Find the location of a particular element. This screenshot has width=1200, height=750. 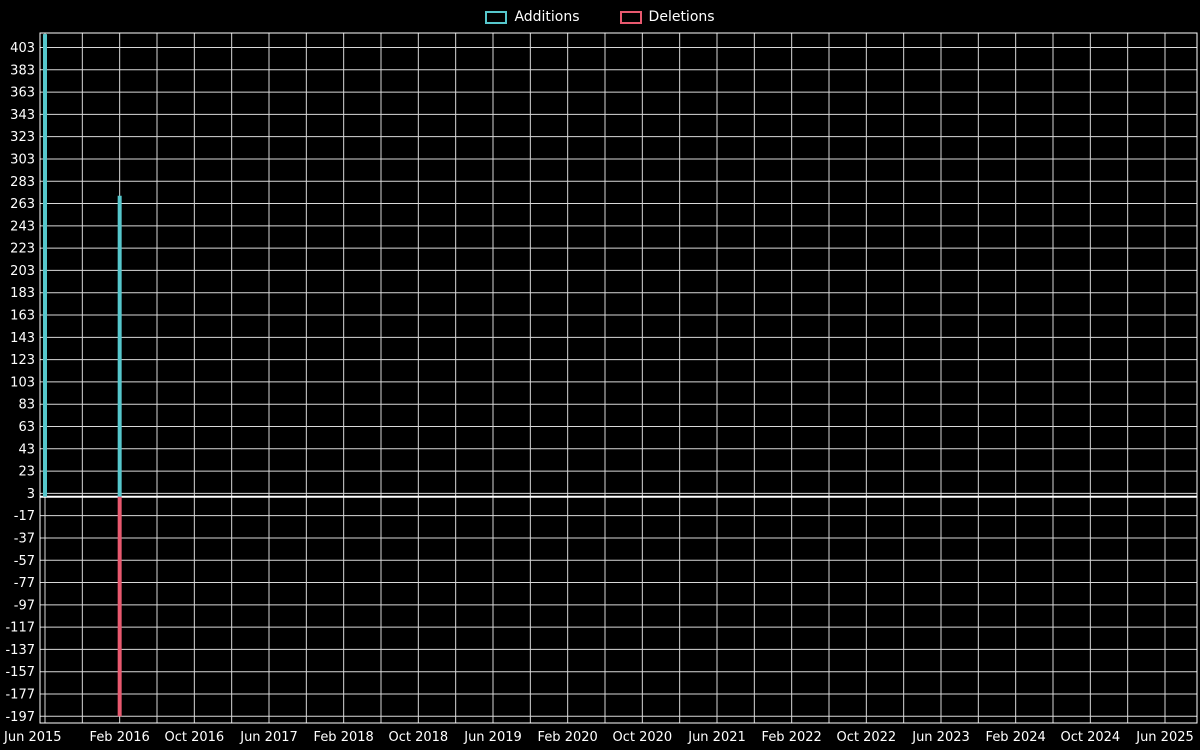

x-tick-label: Feb 2016 is located at coordinates (120, 737).